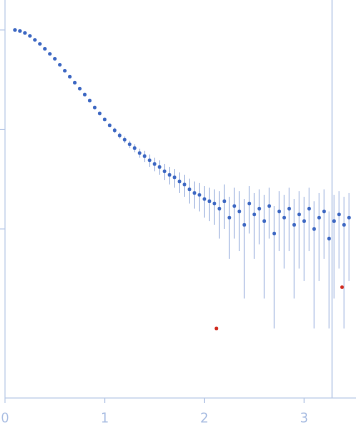  What do you see at coordinates (105, 419) in the screenshot?
I see `x-tick-label: 1` at bounding box center [105, 419].